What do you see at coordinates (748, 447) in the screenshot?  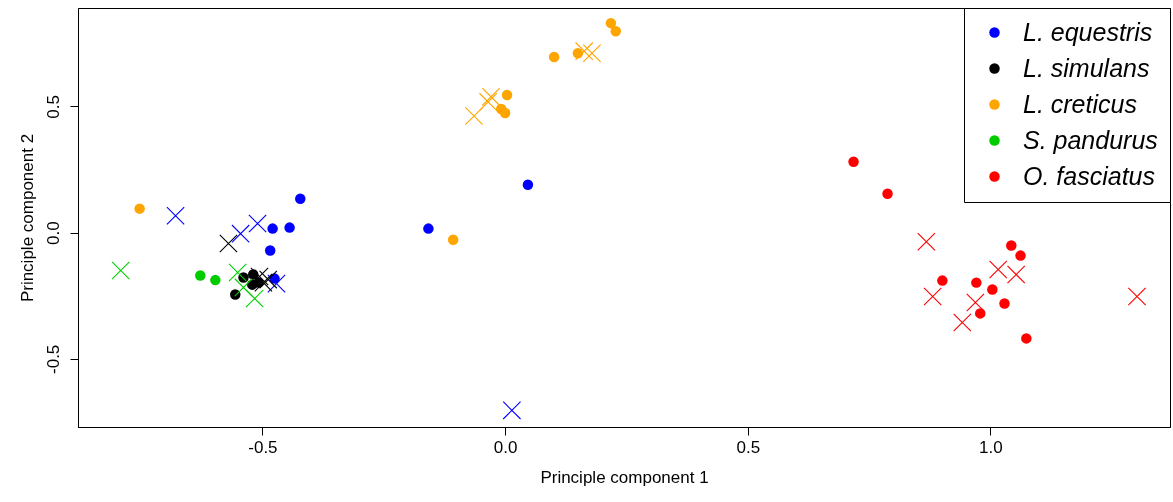 I see `x-tick-label: 0.5` at bounding box center [748, 447].